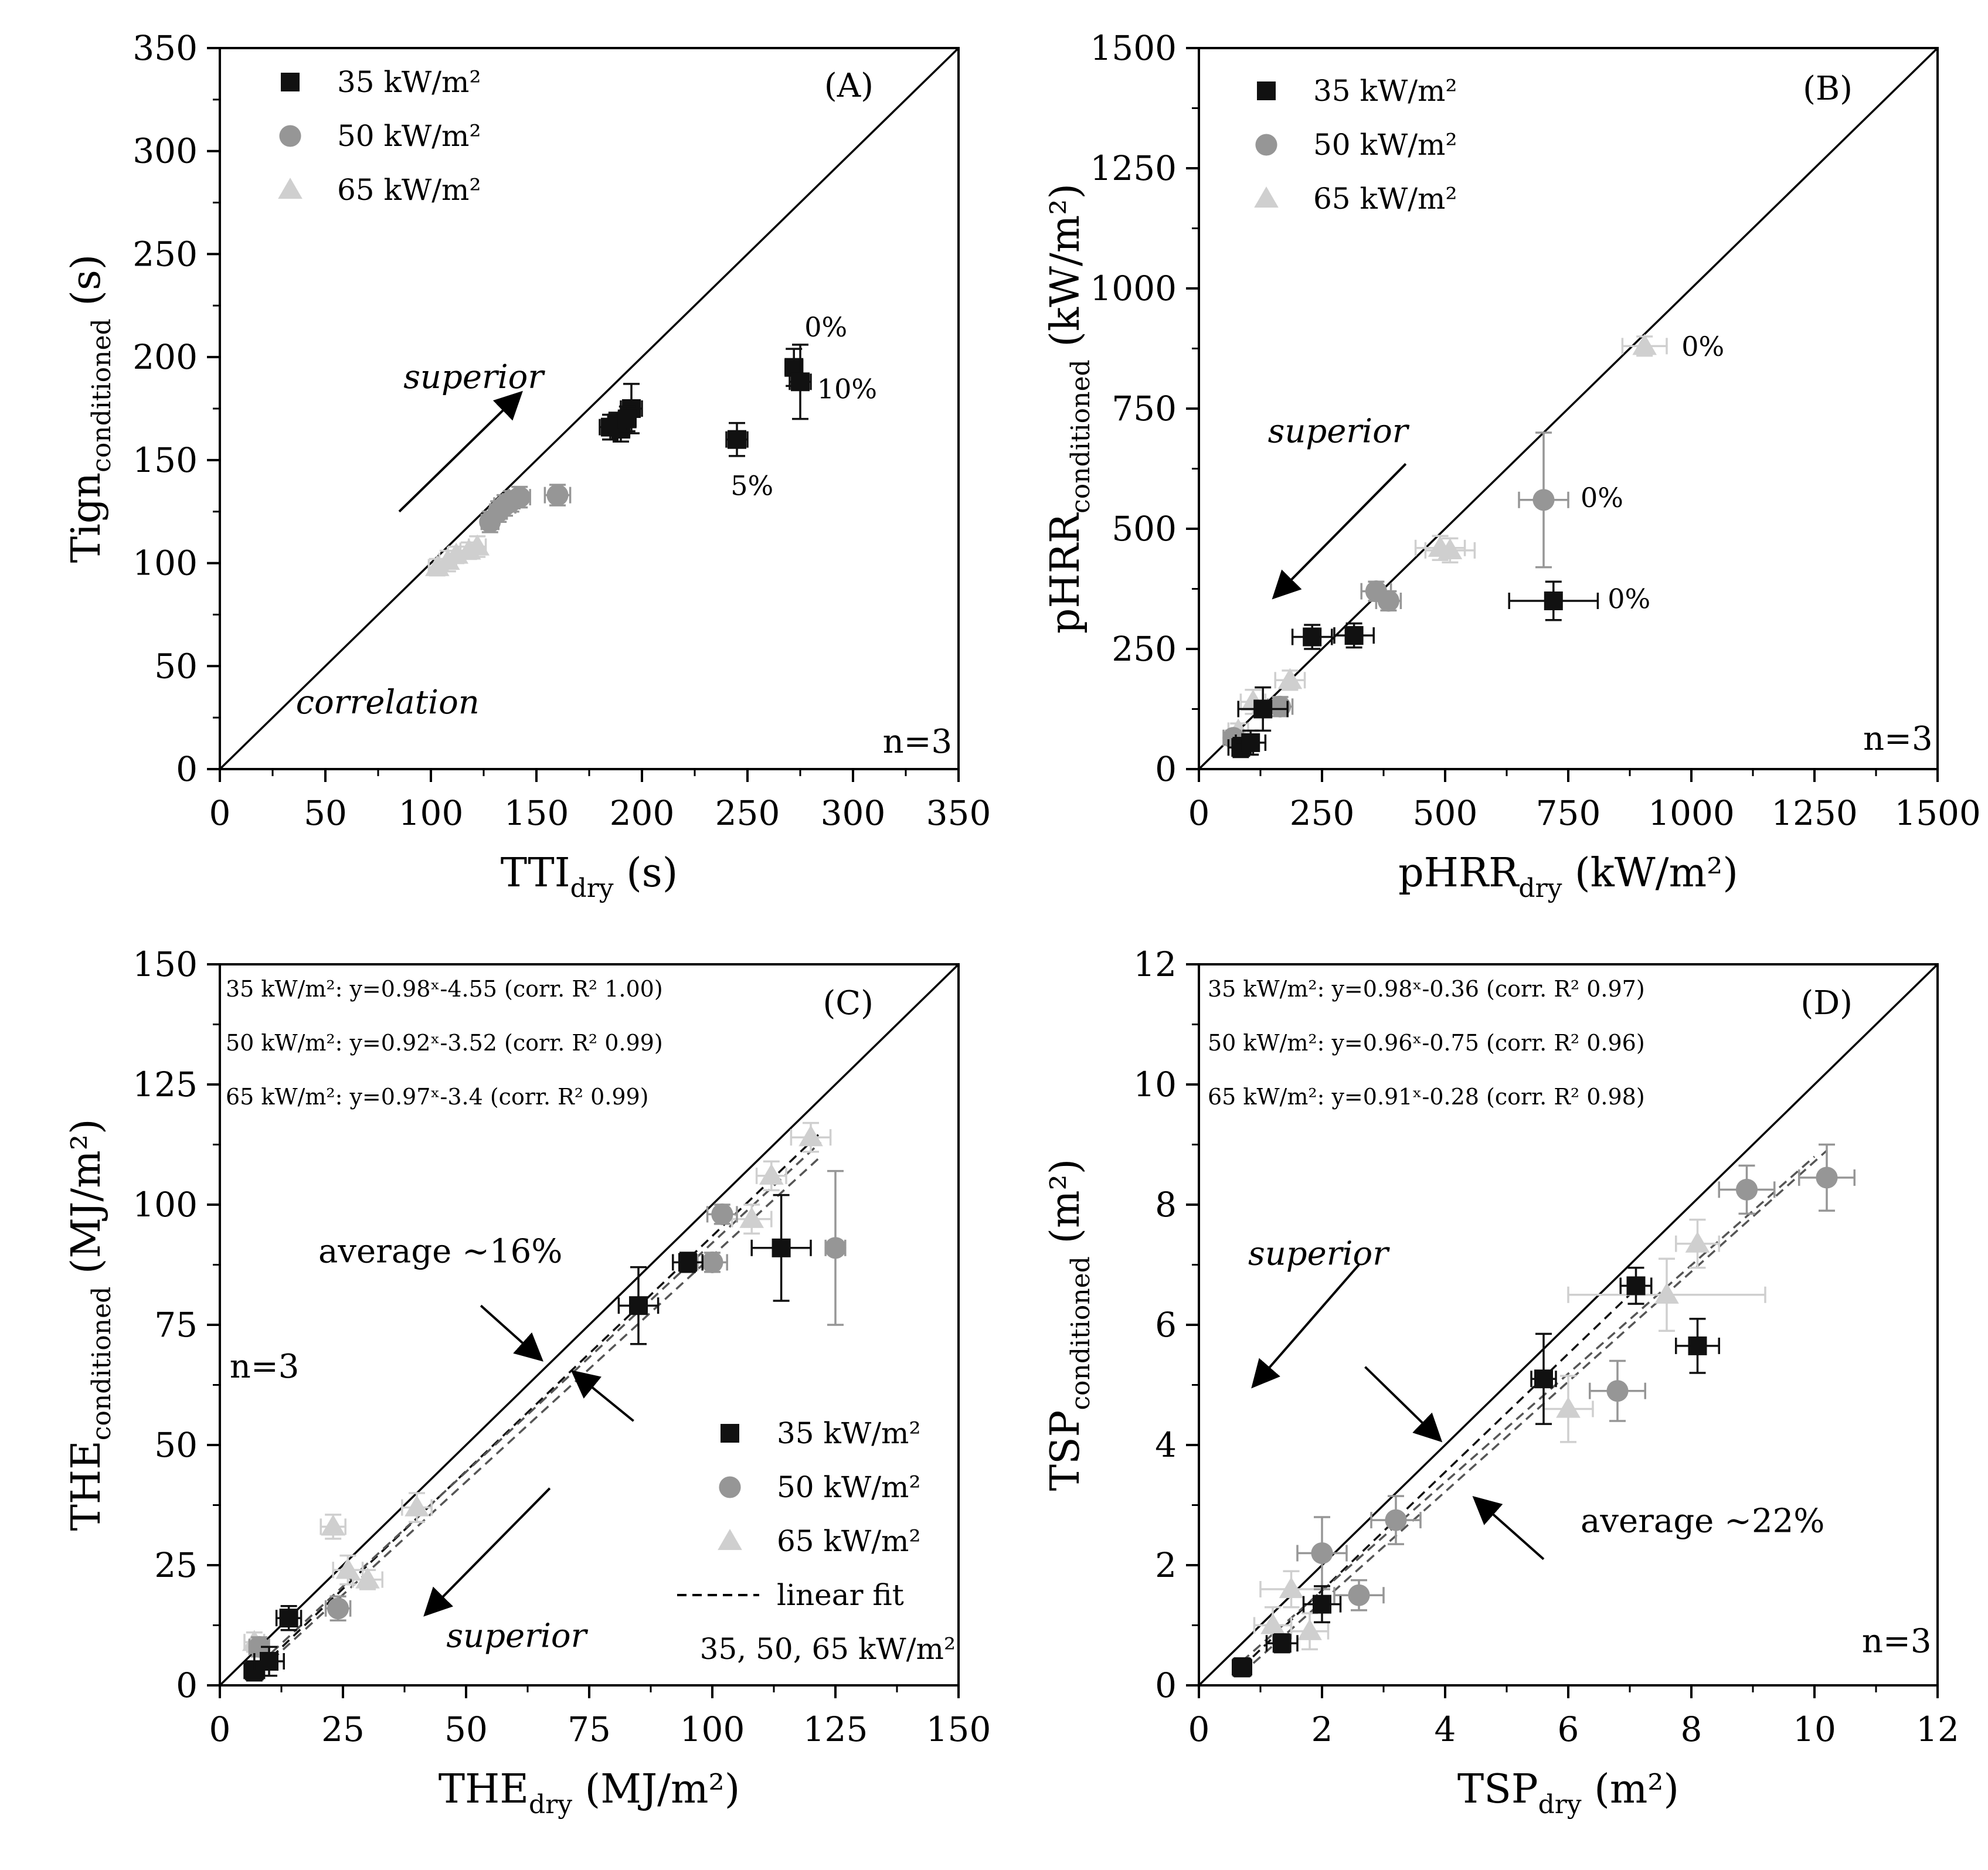  What do you see at coordinates (1133, 48) in the screenshot?
I see `y-tick-label: 1500` at bounding box center [1133, 48].